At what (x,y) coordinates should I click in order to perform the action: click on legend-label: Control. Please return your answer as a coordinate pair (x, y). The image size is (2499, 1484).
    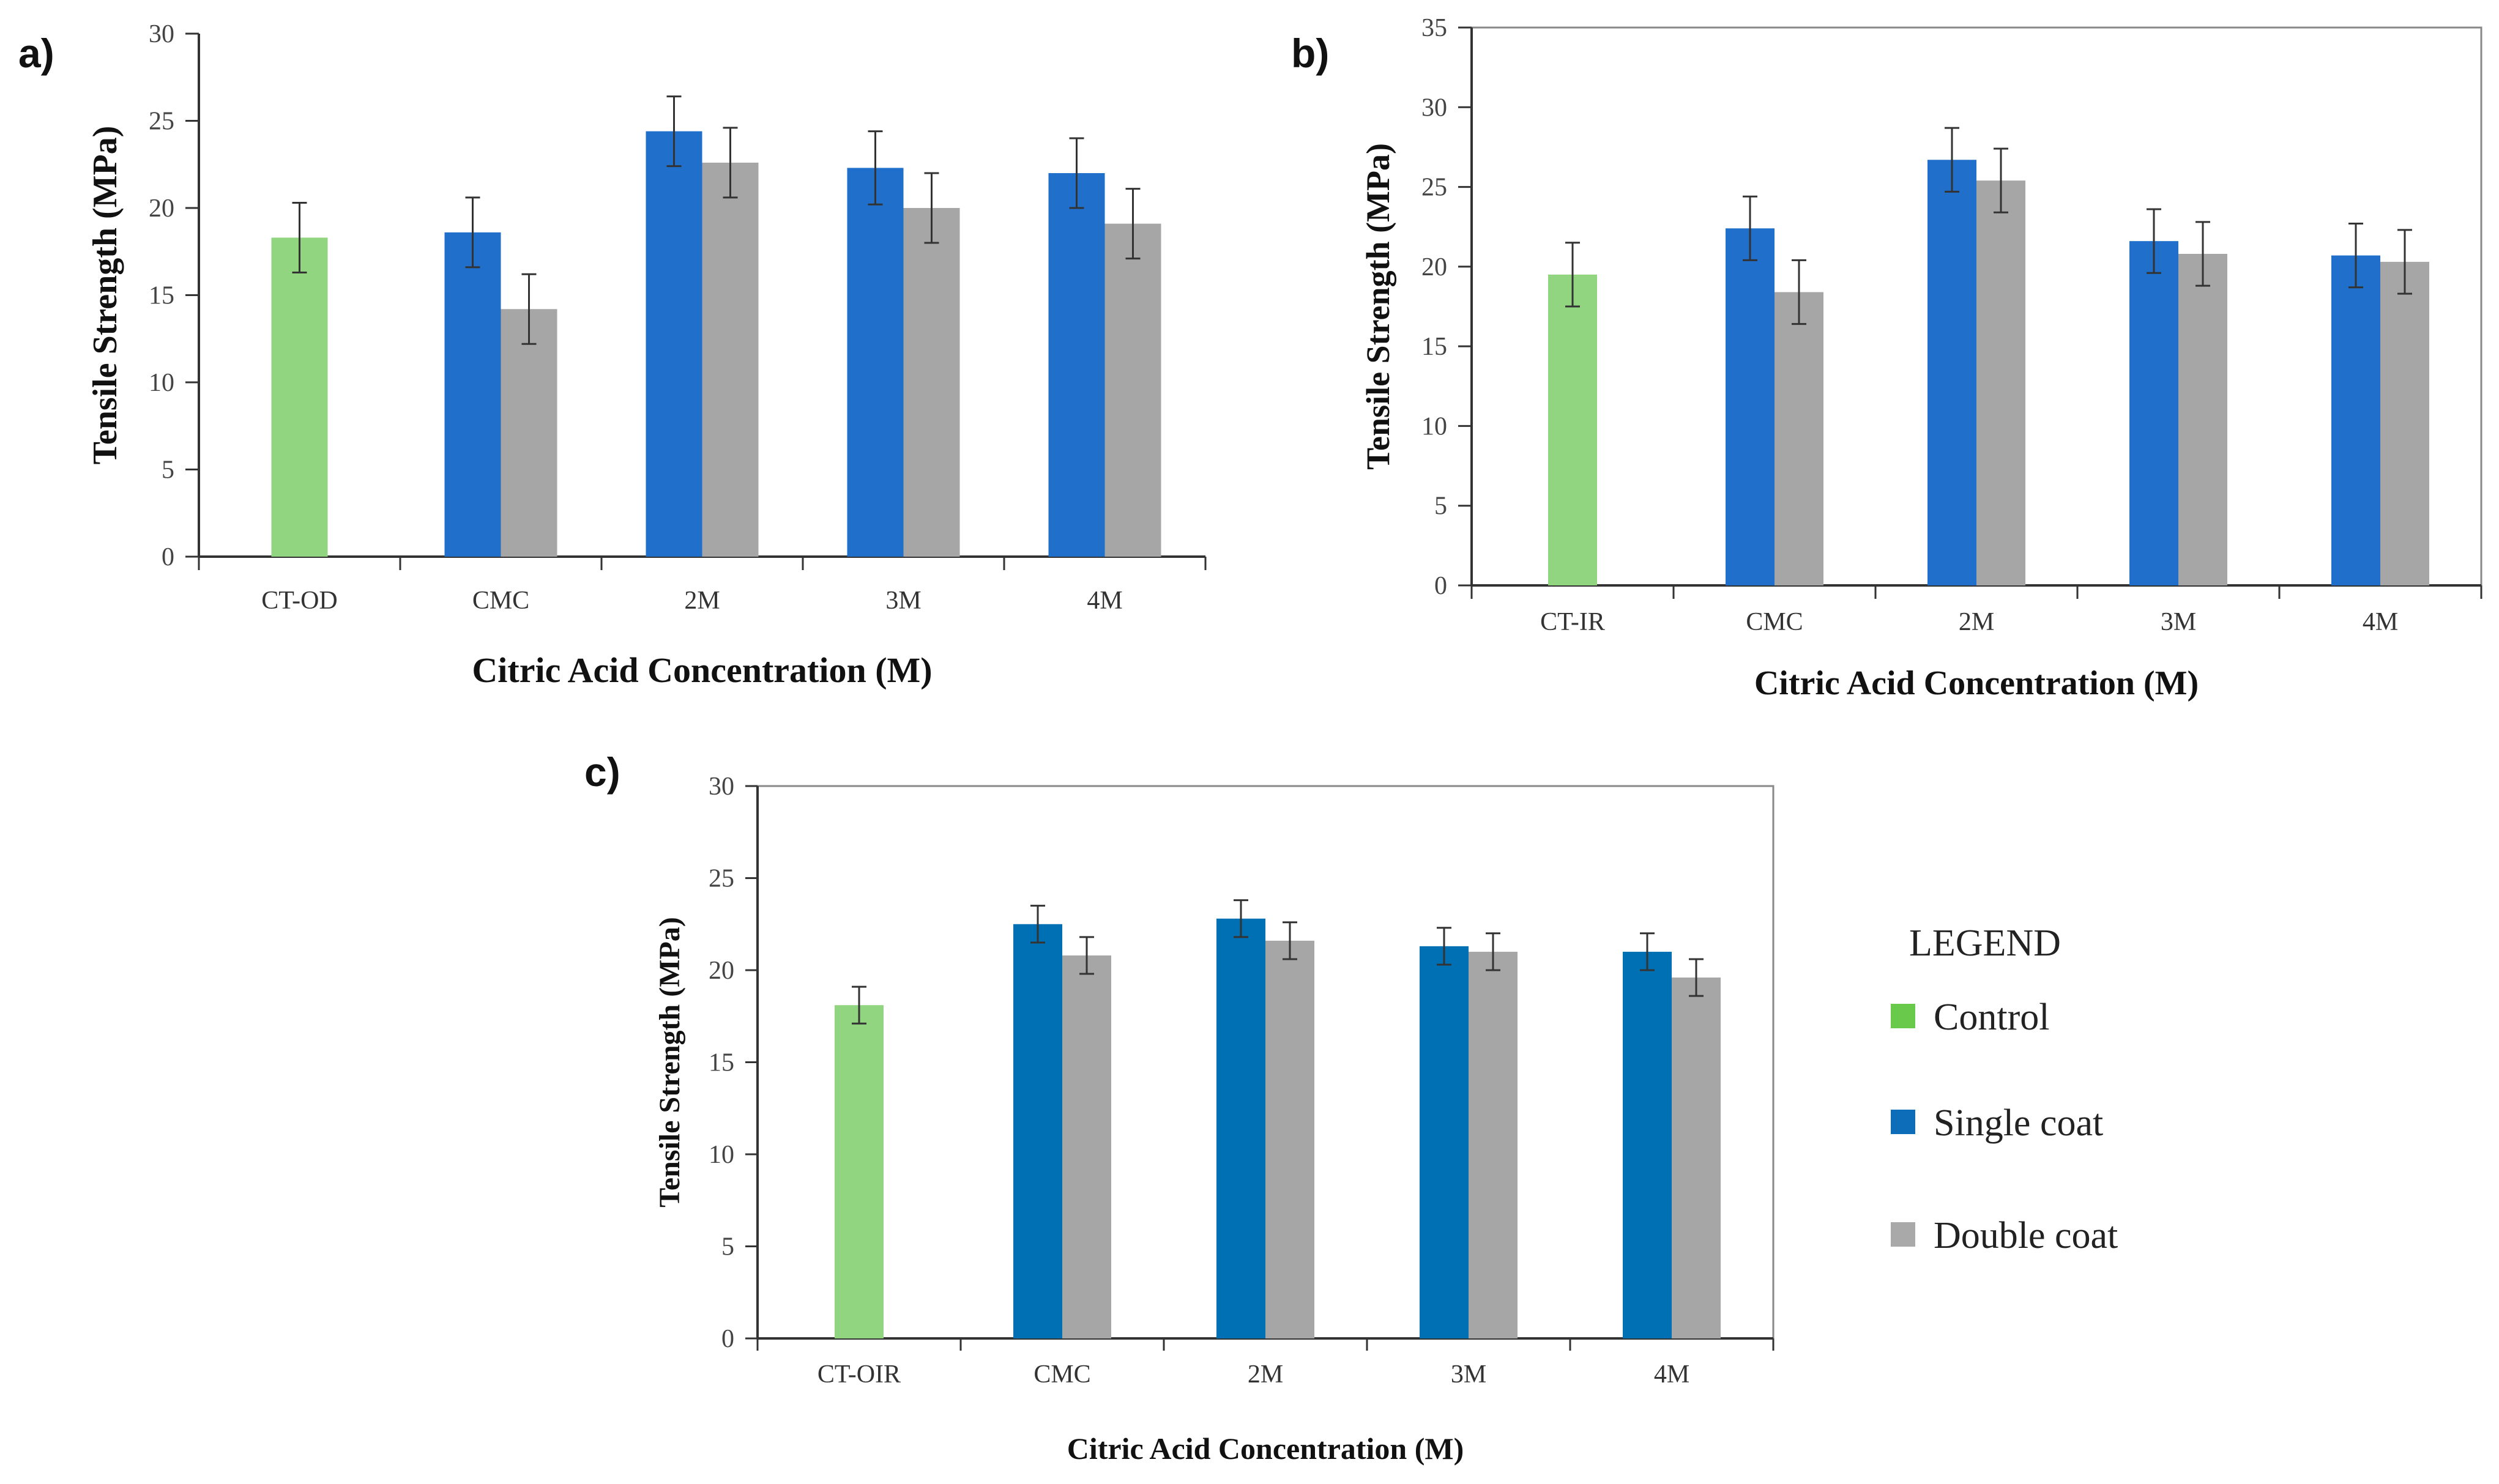
    Looking at the image, I should click on (1992, 1017).